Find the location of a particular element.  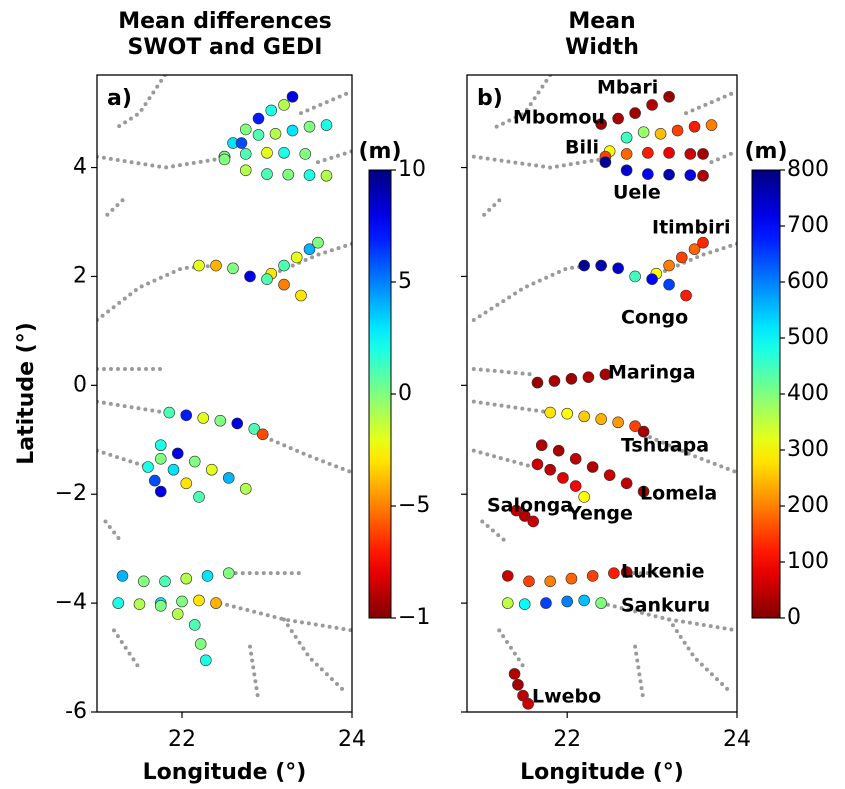

river-label: Congo is located at coordinates (654, 318).